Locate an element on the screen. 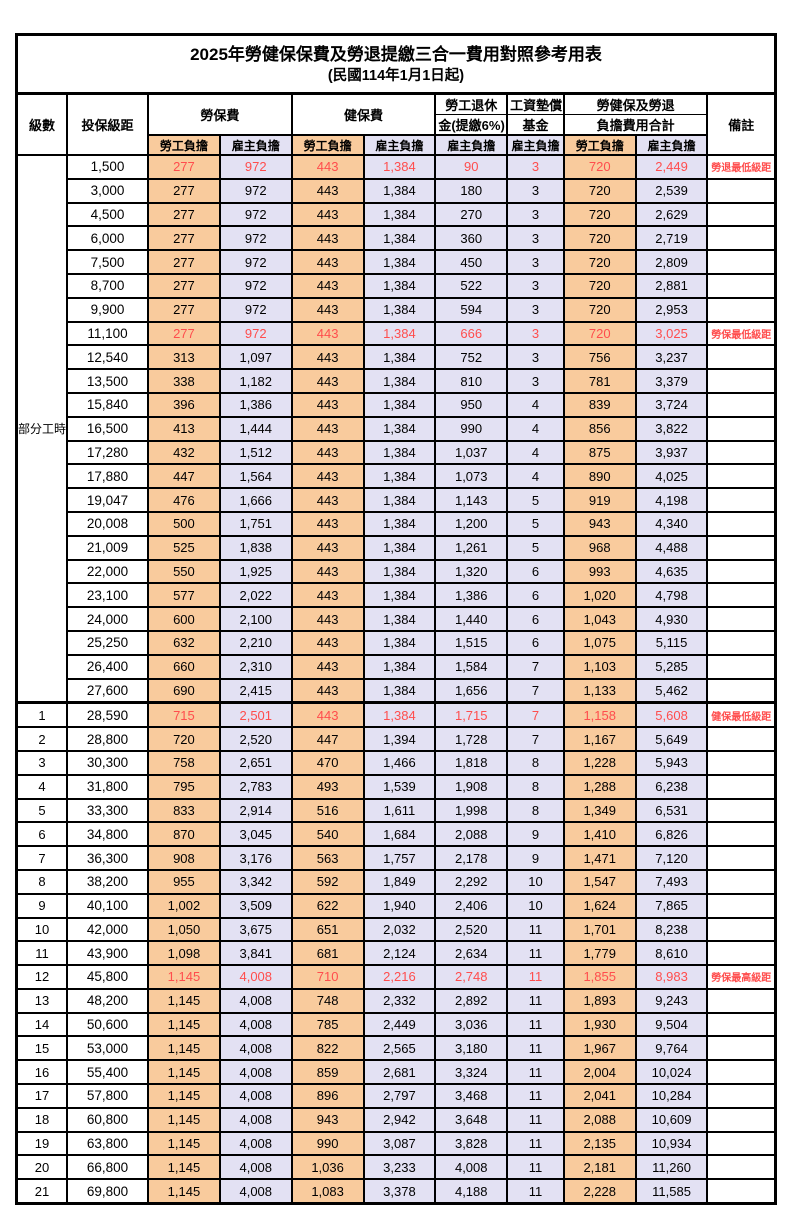 This screenshot has width=791, height=1205. total-employee-value: 720 is located at coordinates (599, 238).